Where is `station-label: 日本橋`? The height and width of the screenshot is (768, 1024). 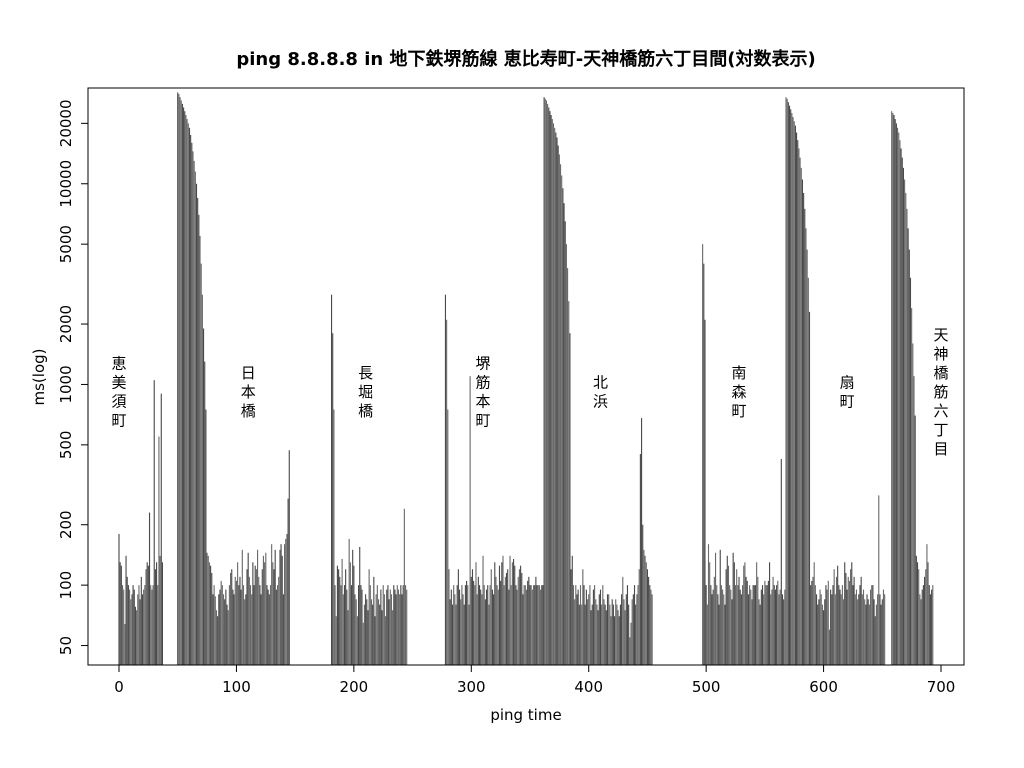 station-label: 日本橋 is located at coordinates (248, 392).